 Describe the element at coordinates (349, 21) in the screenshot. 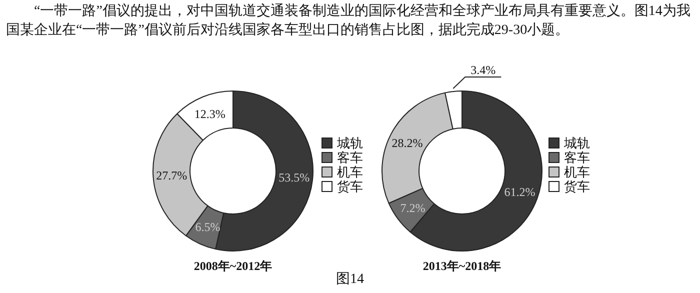

I see `text: “一带一路”倡议的提出，对中国轨道交通装备制造业的国际化经营和全球产业布局具有重要意义。图14为我国某企业在“一带一路”倡议前后对沿线国家各车型出口的销售占比图，据此完成29-30小题。` at that location.